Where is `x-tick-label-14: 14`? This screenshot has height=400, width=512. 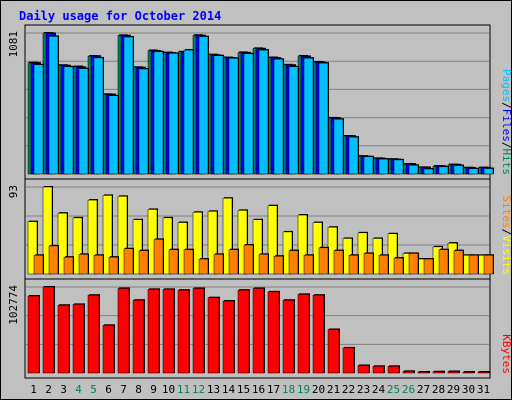 x-tick-label-14: 14 is located at coordinates (229, 389).